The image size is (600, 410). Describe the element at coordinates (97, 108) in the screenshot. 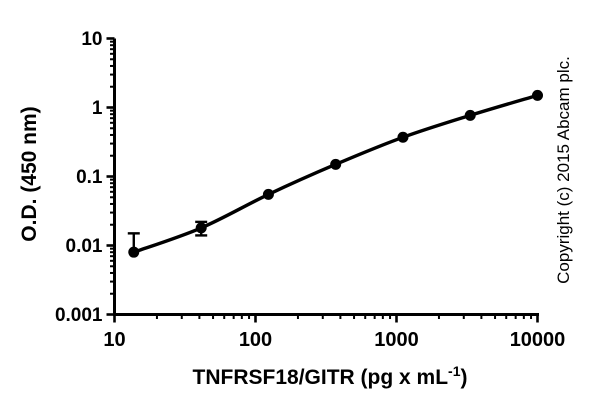

I see `y-tick-label: 1` at that location.